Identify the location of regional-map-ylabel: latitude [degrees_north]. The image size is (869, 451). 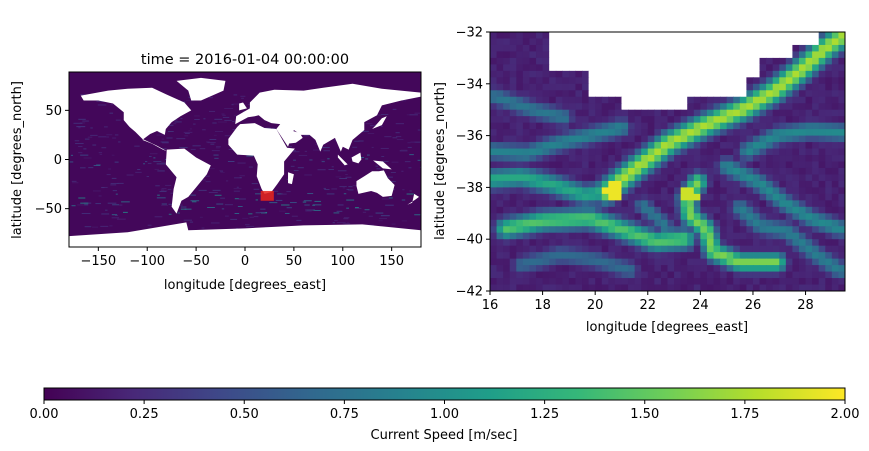
(440, 161).